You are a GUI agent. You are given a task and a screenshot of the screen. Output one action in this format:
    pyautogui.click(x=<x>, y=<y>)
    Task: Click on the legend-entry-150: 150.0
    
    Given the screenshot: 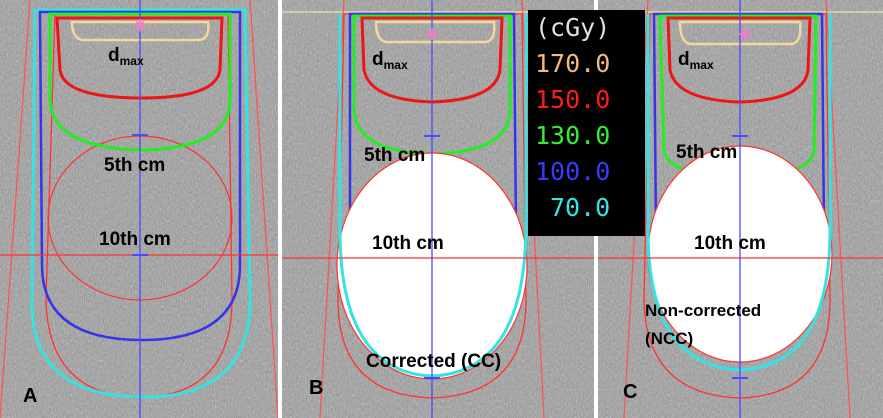 What is the action you would take?
    pyautogui.click(x=573, y=99)
    